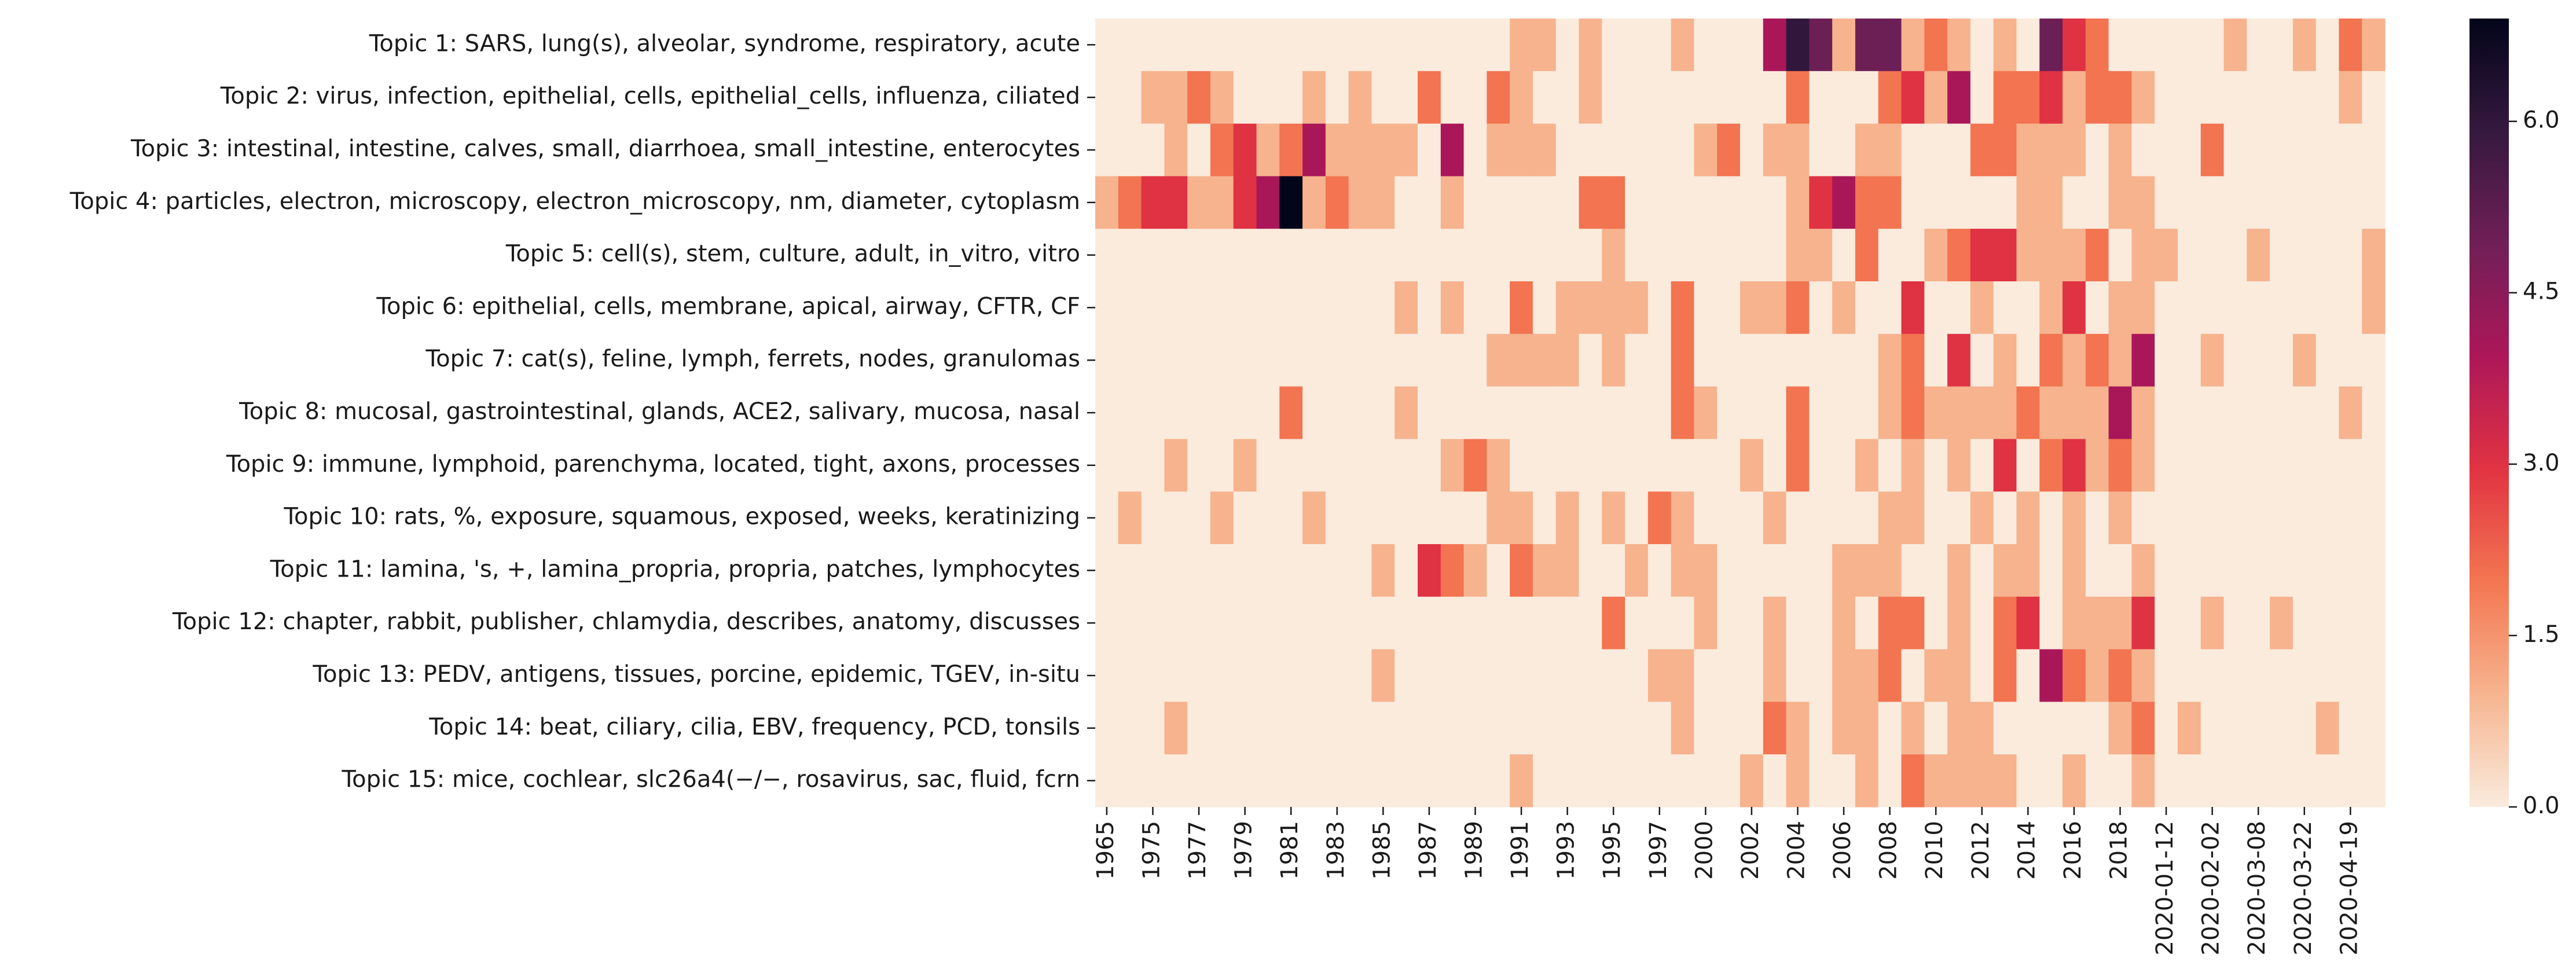  Describe the element at coordinates (2257, 888) in the screenshot. I see `x-tick-label: 2020-03-08` at that location.